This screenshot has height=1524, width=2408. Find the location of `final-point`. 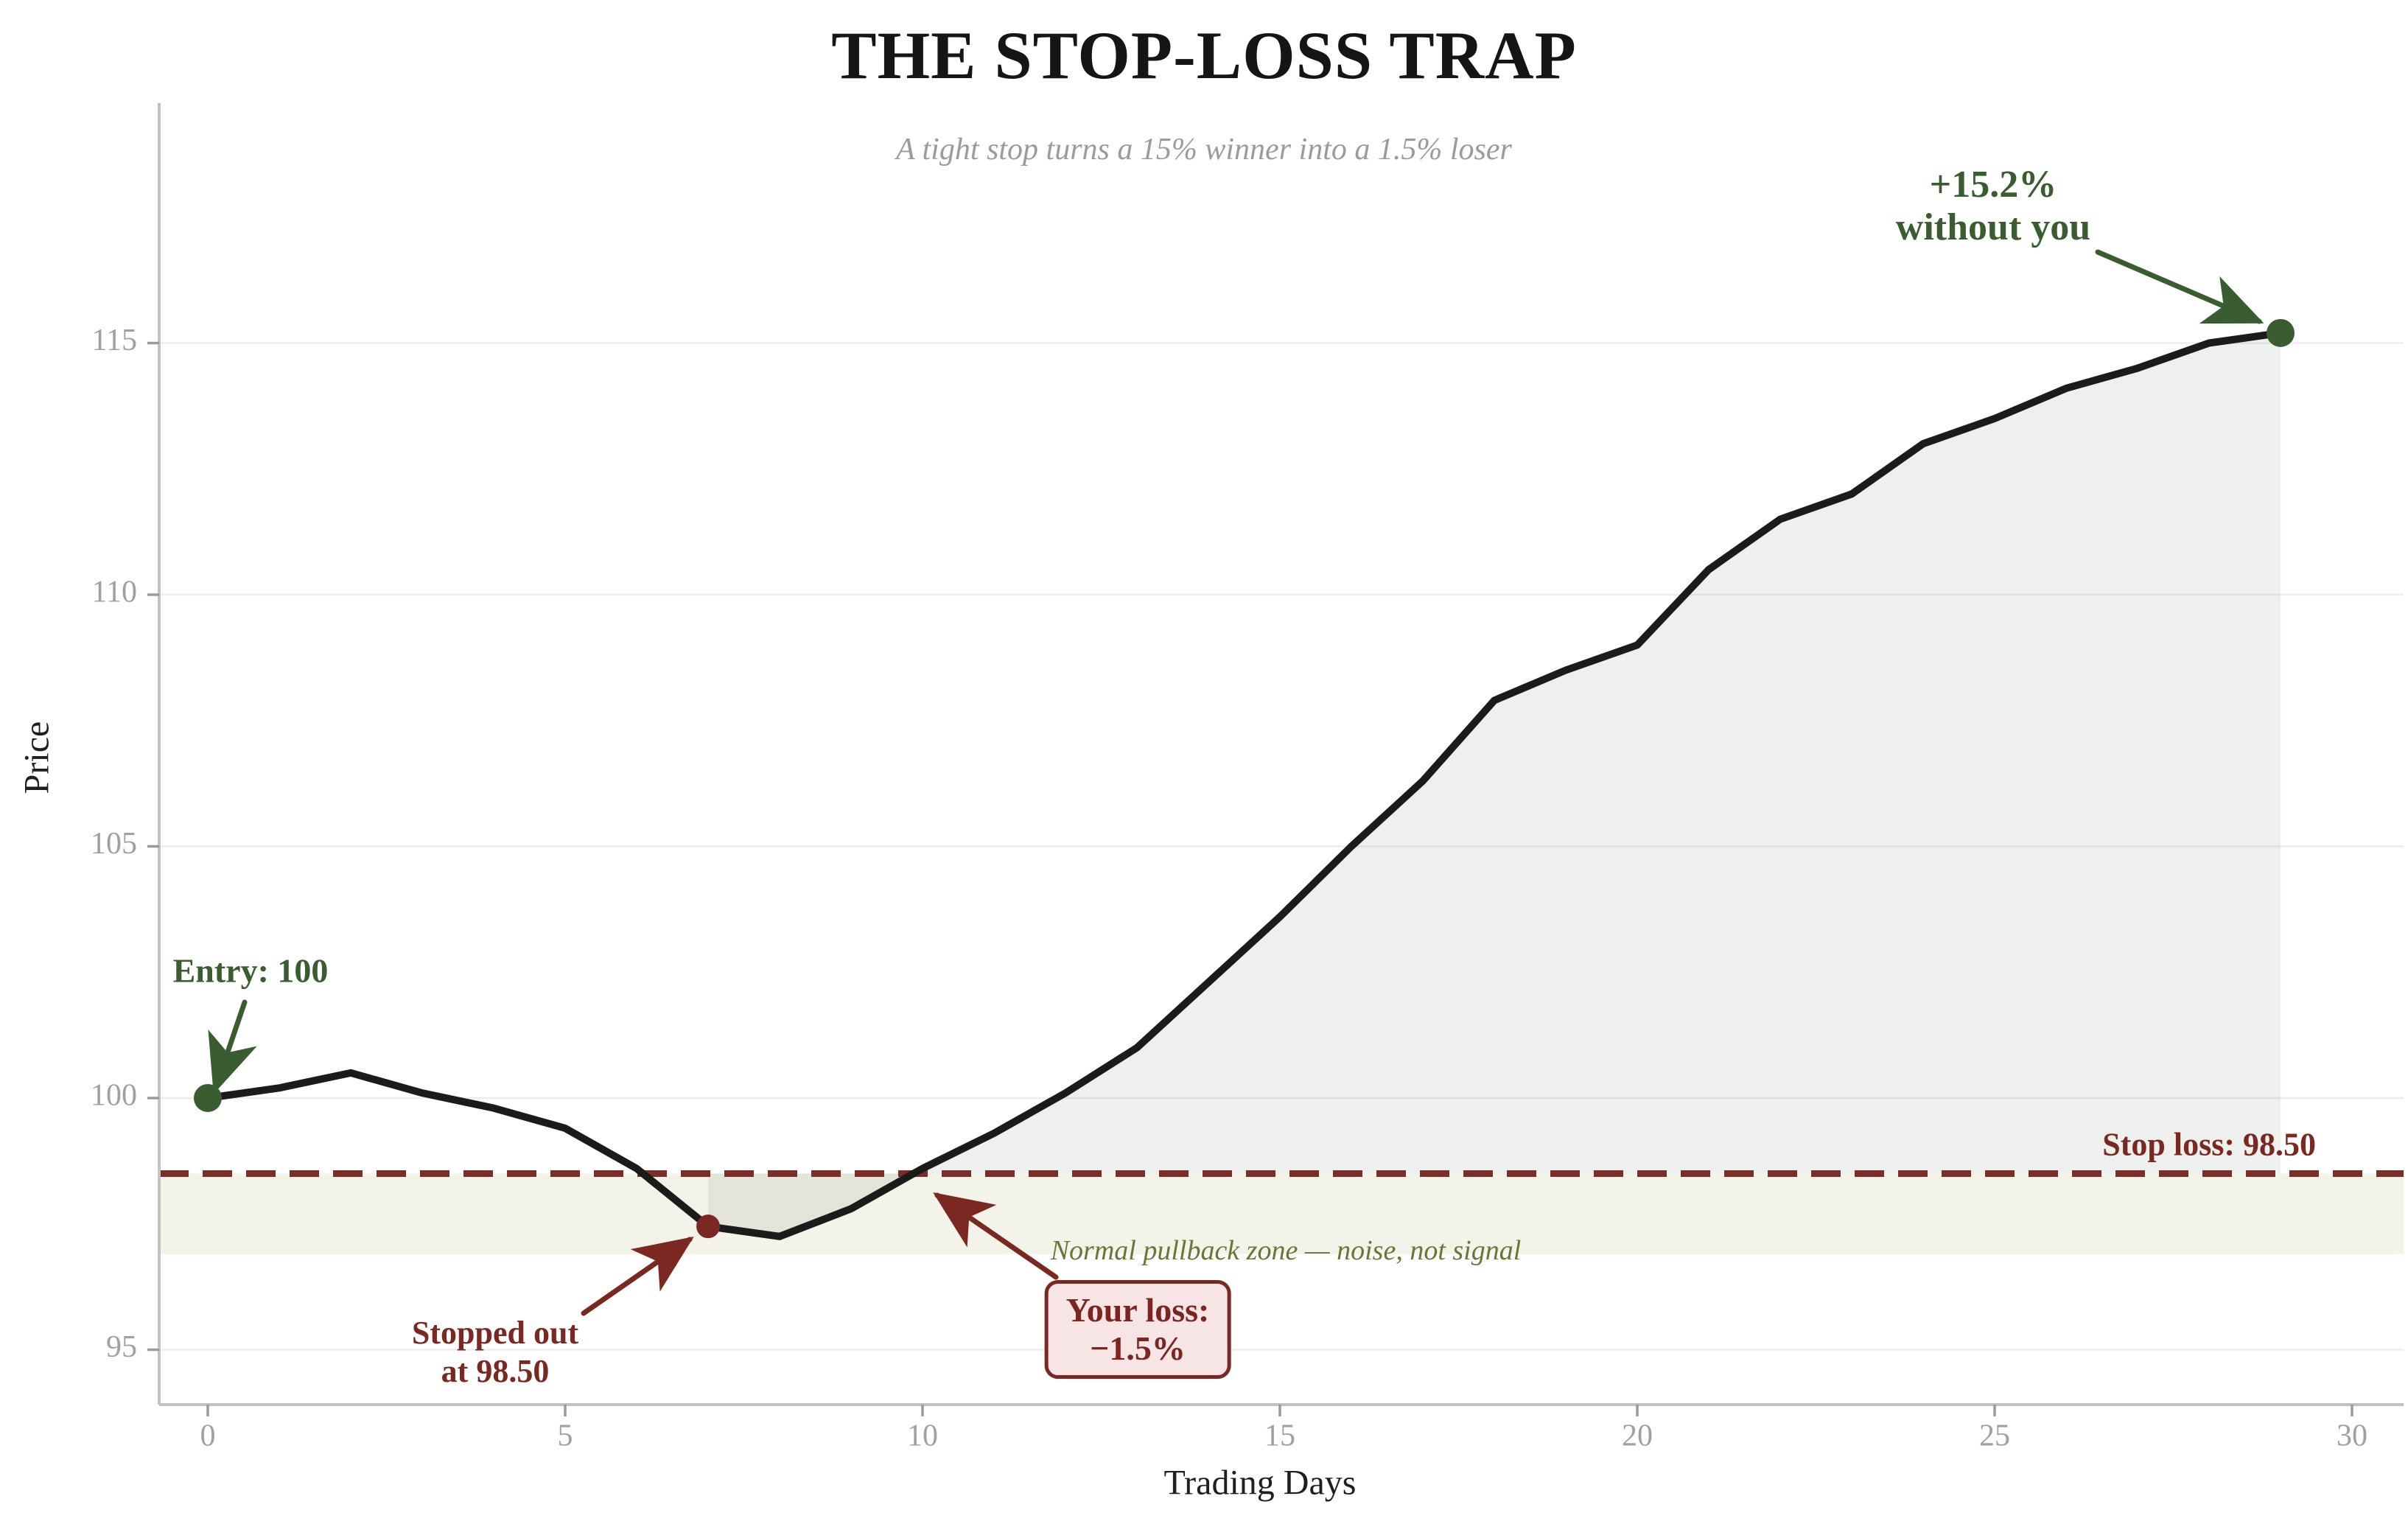

final-point is located at coordinates (2281, 332).